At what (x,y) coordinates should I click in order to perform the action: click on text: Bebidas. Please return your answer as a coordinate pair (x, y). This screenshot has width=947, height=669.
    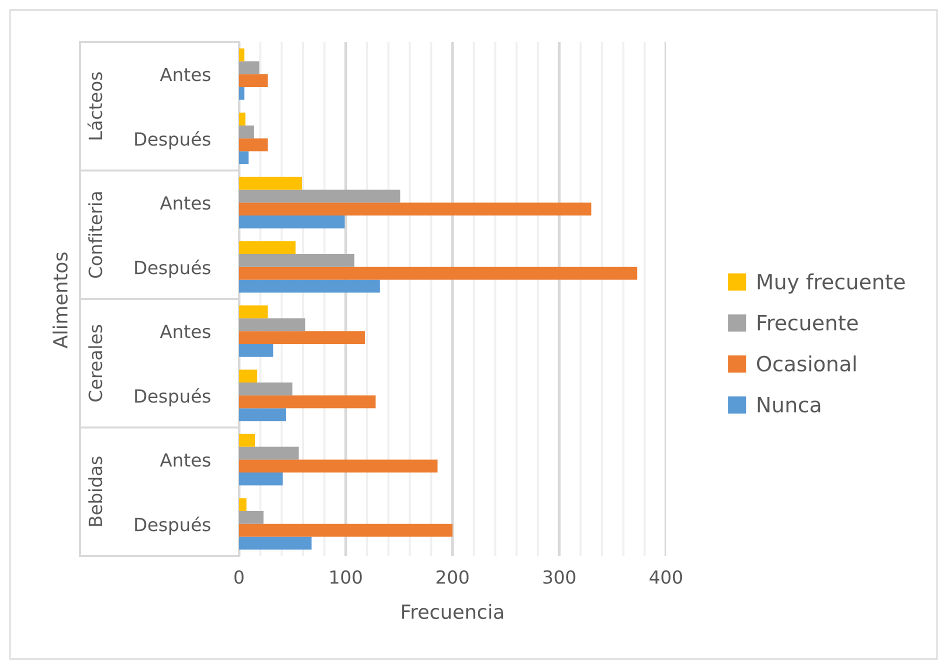
    Looking at the image, I should click on (95, 491).